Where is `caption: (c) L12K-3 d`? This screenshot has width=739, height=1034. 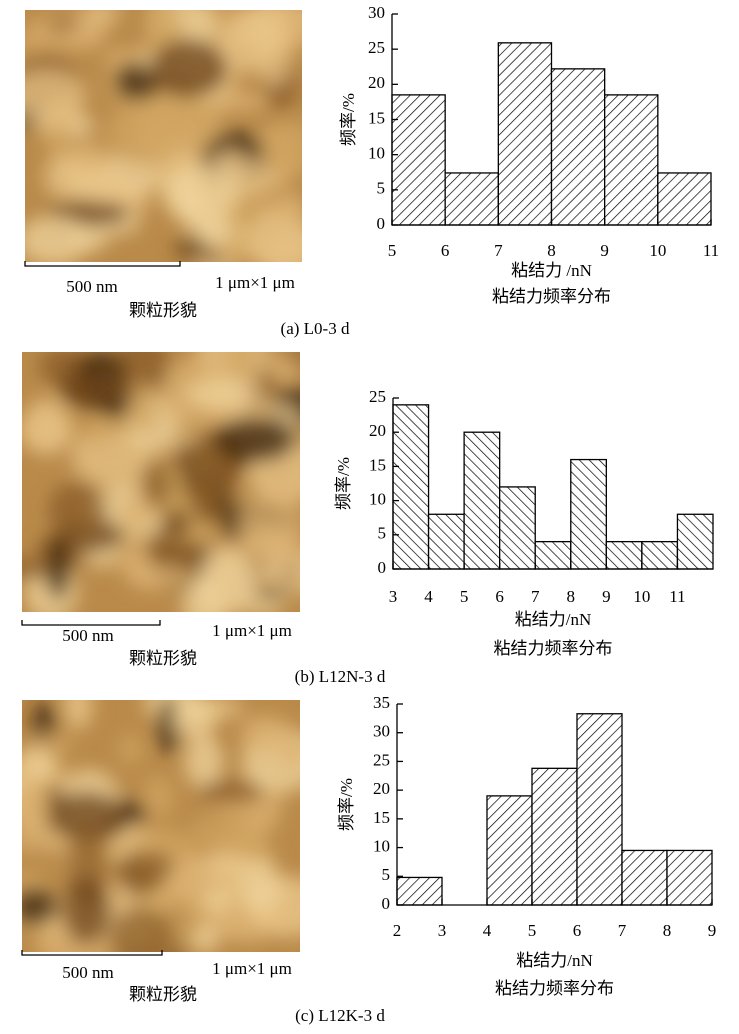
caption: (c) L12K-3 d is located at coordinates (340, 1015).